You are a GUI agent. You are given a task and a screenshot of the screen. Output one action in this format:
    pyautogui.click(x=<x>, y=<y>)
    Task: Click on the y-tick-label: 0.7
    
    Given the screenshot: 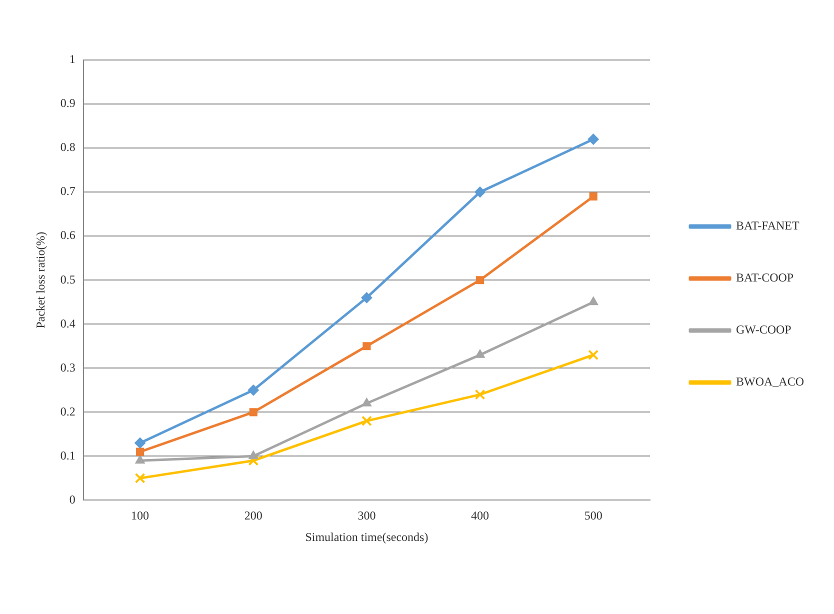 What is the action you would take?
    pyautogui.click(x=68, y=191)
    